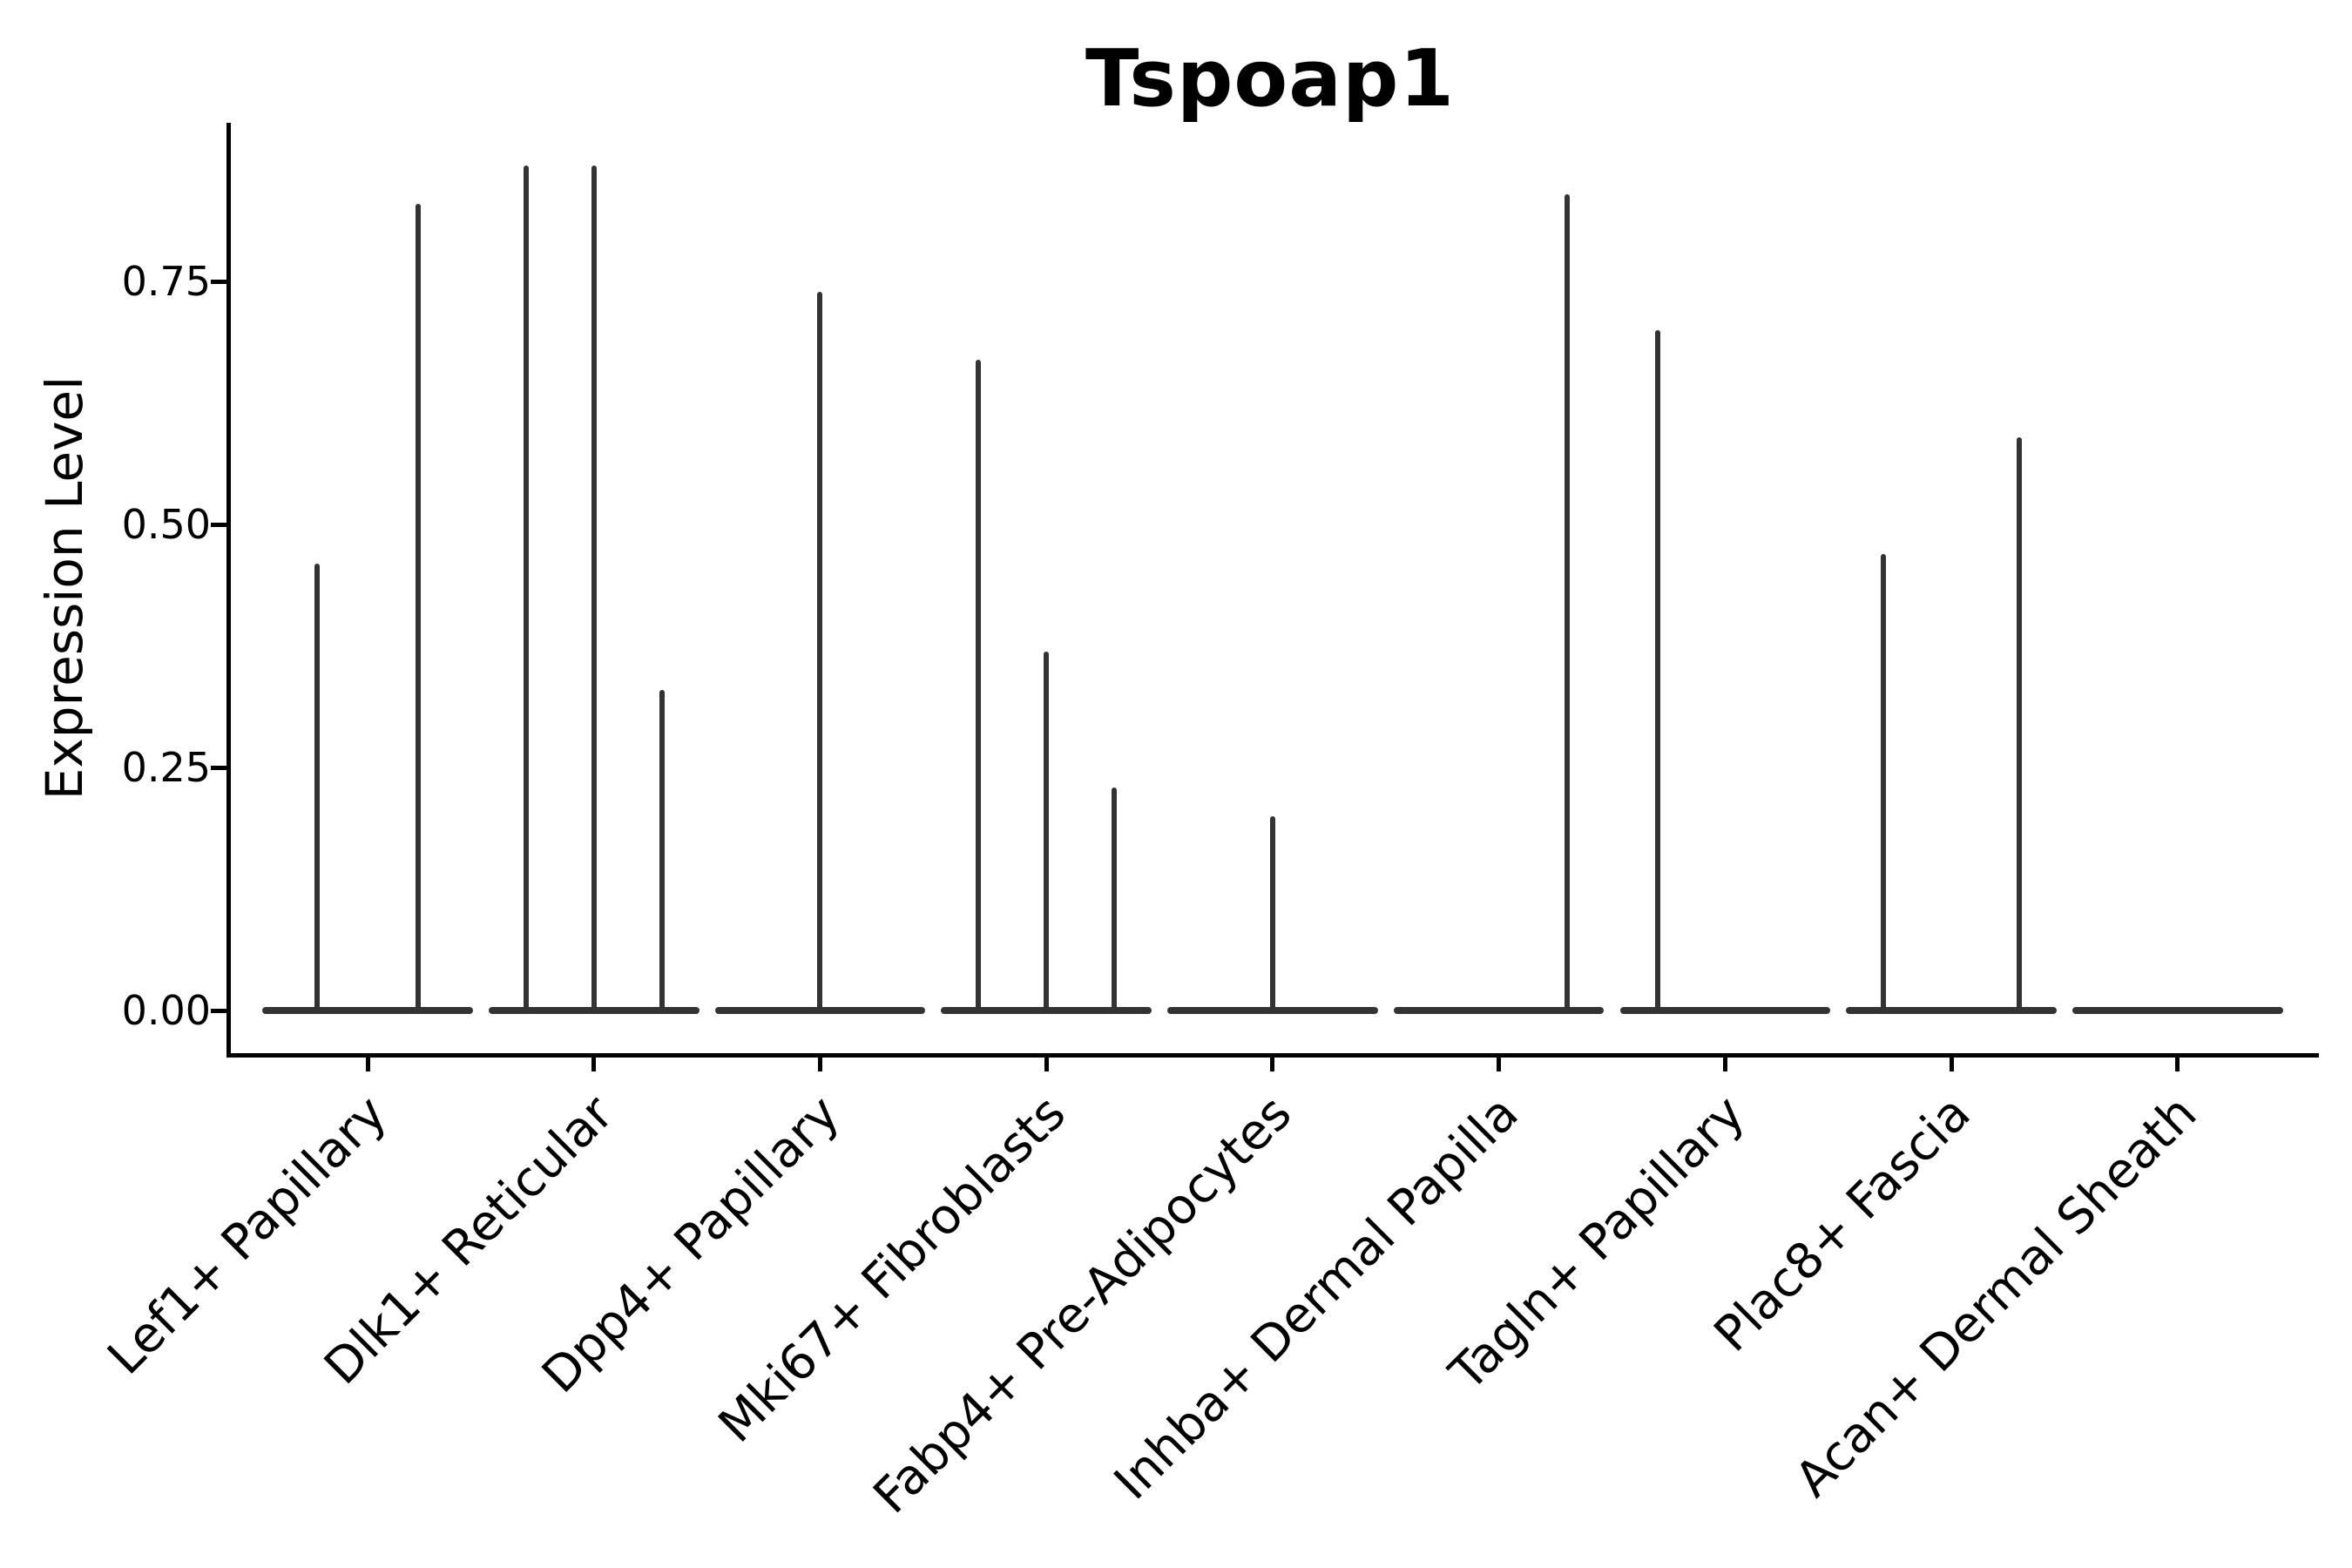 This screenshot has height=1568, width=2352. Describe the element at coordinates (1083, 1305) in the screenshot. I see `x-tick-label: Fabp4+ Pre-Adipocytes` at that location.